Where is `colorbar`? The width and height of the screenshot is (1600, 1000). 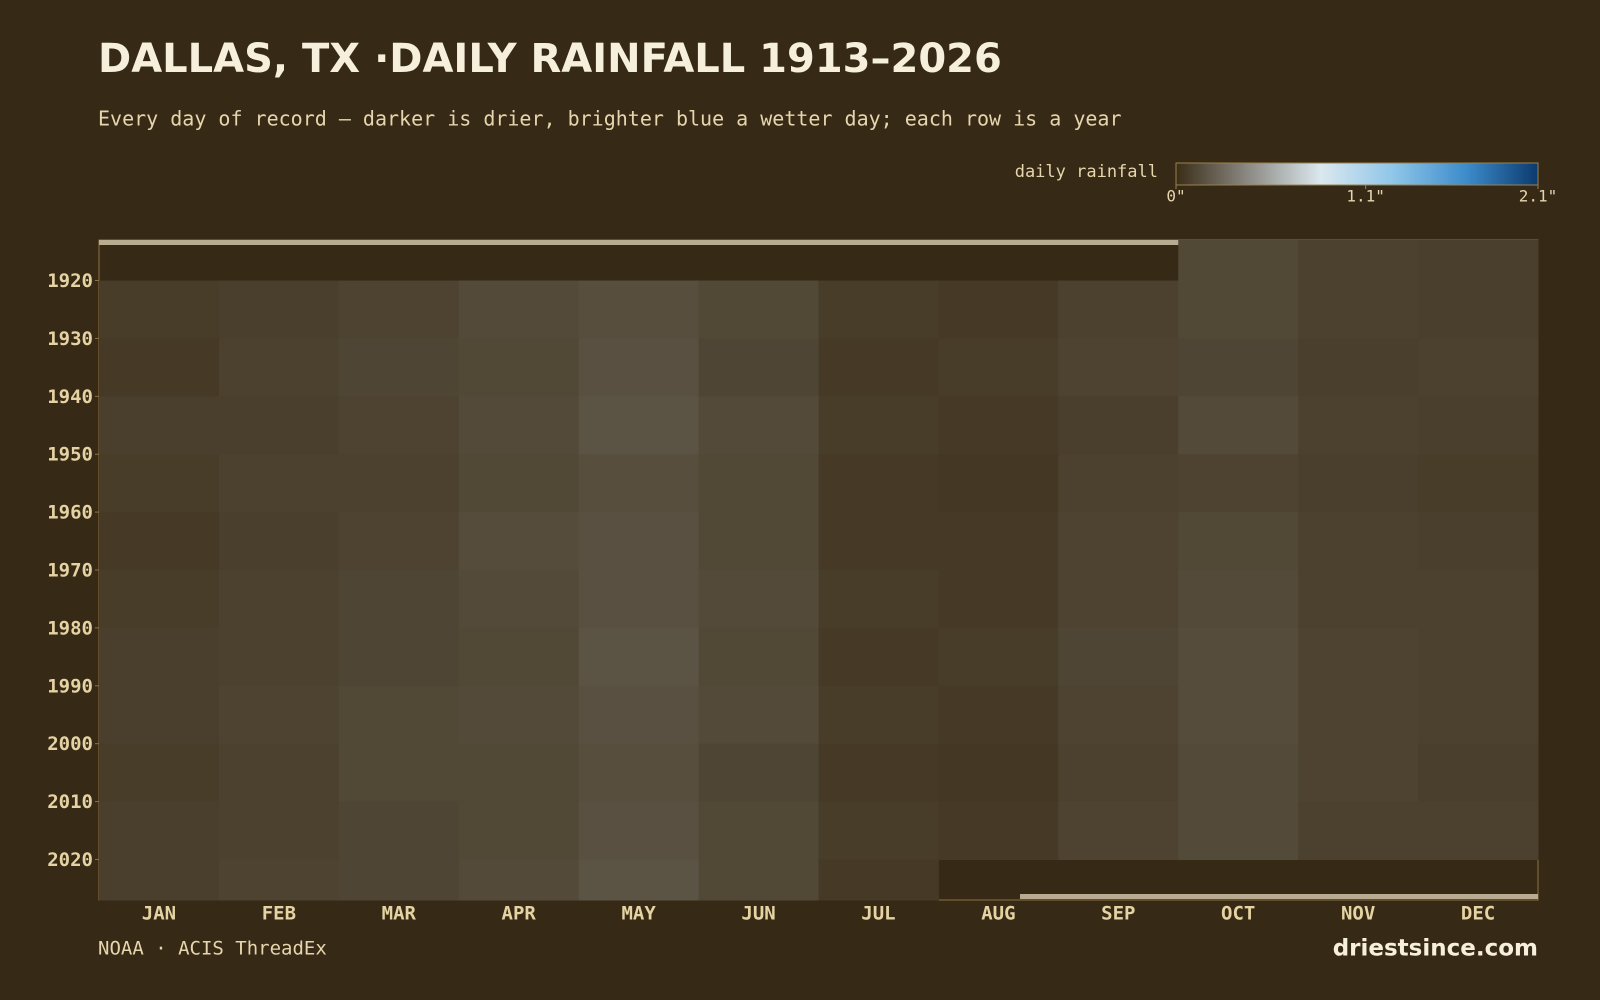 colorbar is located at coordinates (1357, 174).